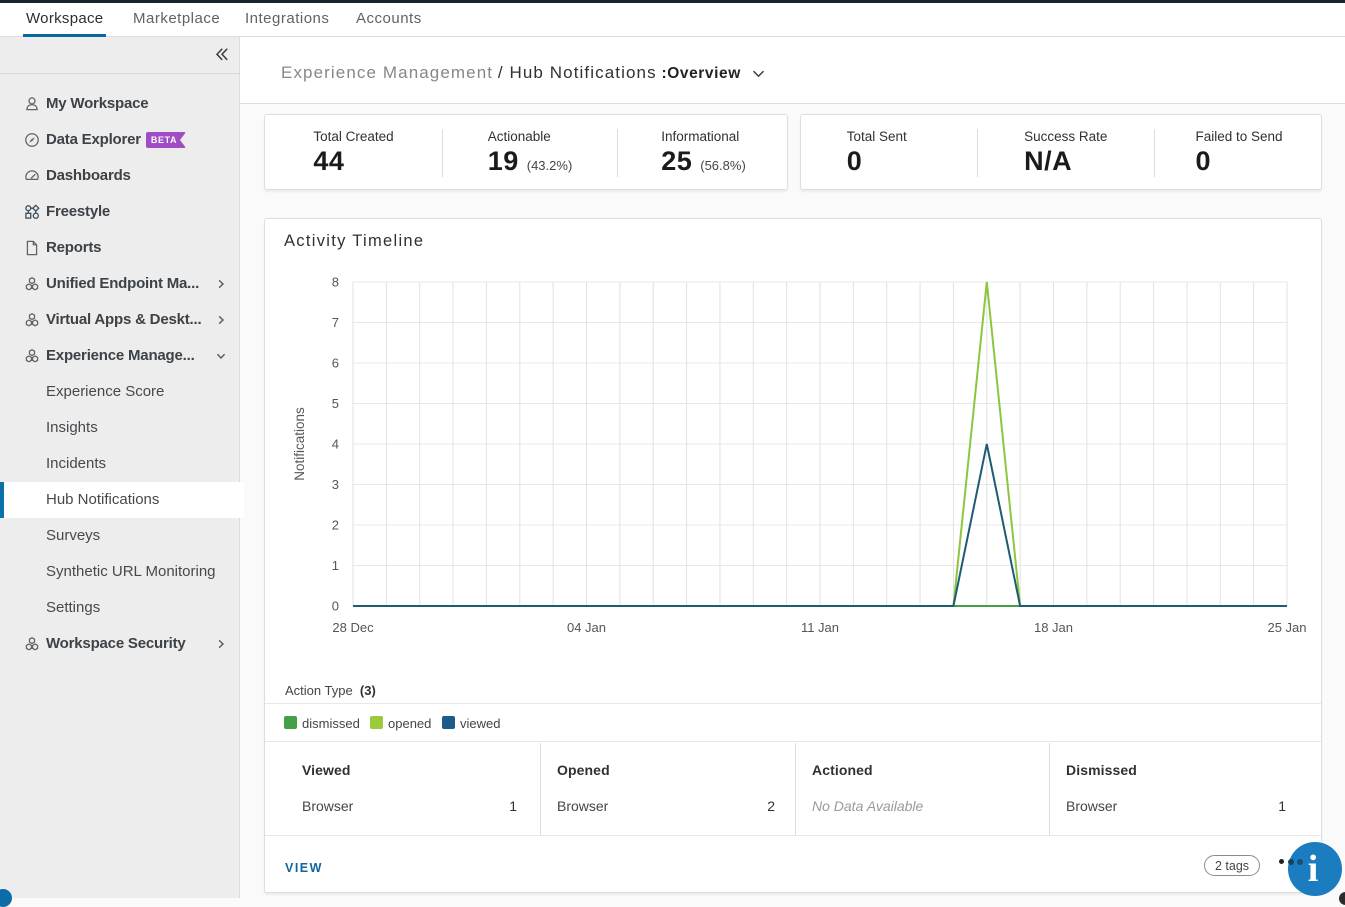  Describe the element at coordinates (335, 403) in the screenshot. I see `svg-text: 5` at that location.